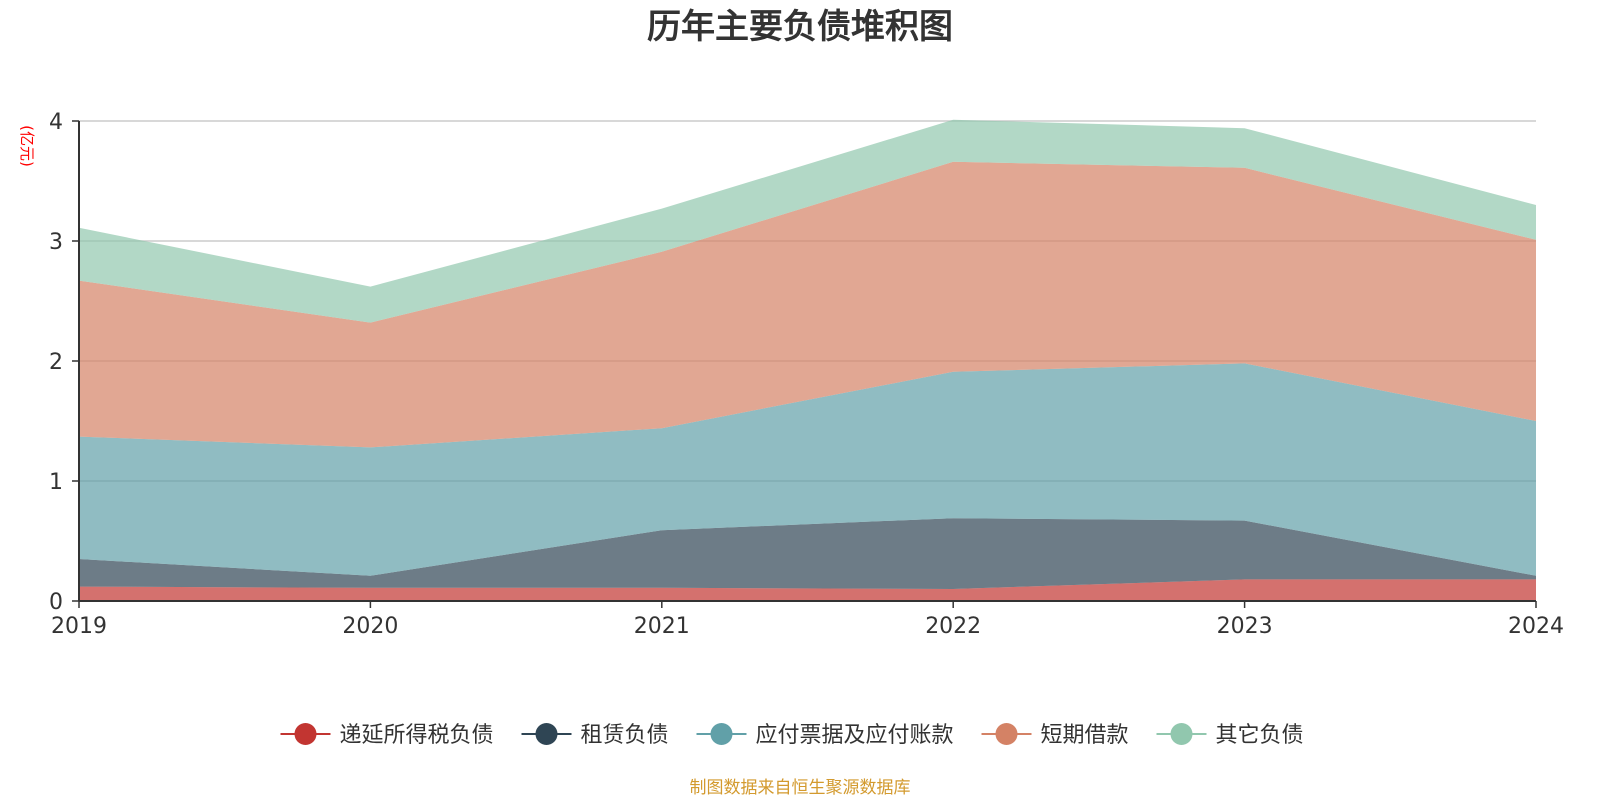 This screenshot has height=800, width=1600. Describe the element at coordinates (27, 146) in the screenshot. I see `y-axis-unit: (亿元)` at that location.